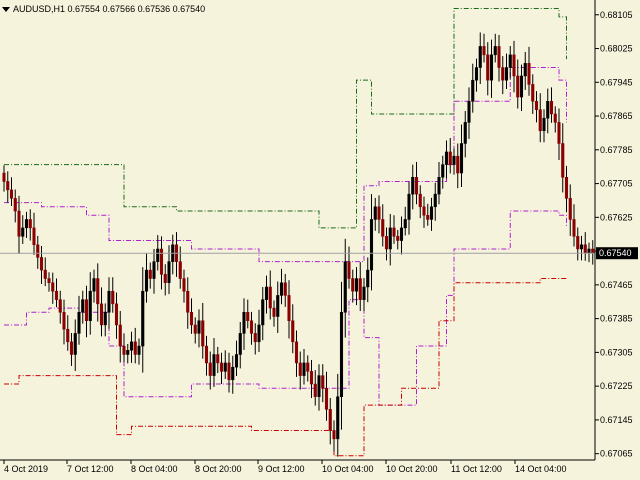 The image size is (640, 480). What do you see at coordinates (616, 285) in the screenshot?
I see `y-tick-label: 0.67465` at bounding box center [616, 285].